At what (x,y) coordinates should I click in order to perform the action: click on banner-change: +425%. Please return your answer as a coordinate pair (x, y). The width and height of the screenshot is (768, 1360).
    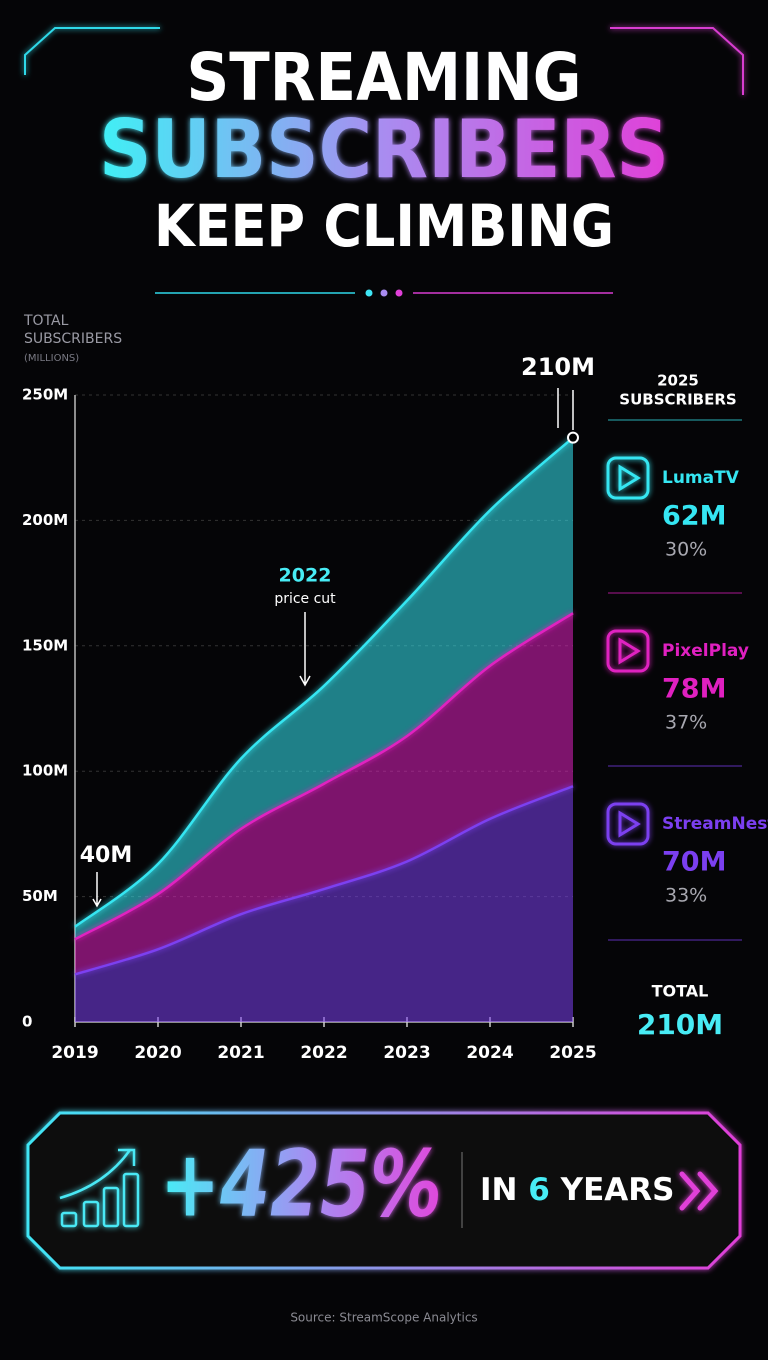
    Looking at the image, I should click on (301, 1183).